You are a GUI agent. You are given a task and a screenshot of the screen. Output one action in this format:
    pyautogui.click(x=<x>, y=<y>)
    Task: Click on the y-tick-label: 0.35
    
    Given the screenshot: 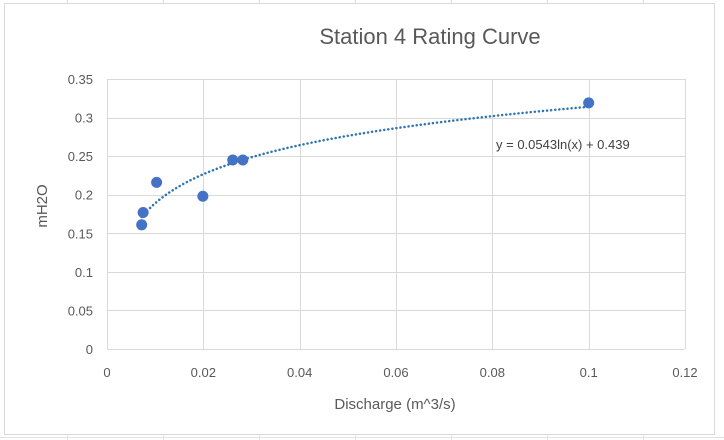 What is the action you would take?
    pyautogui.click(x=80, y=79)
    